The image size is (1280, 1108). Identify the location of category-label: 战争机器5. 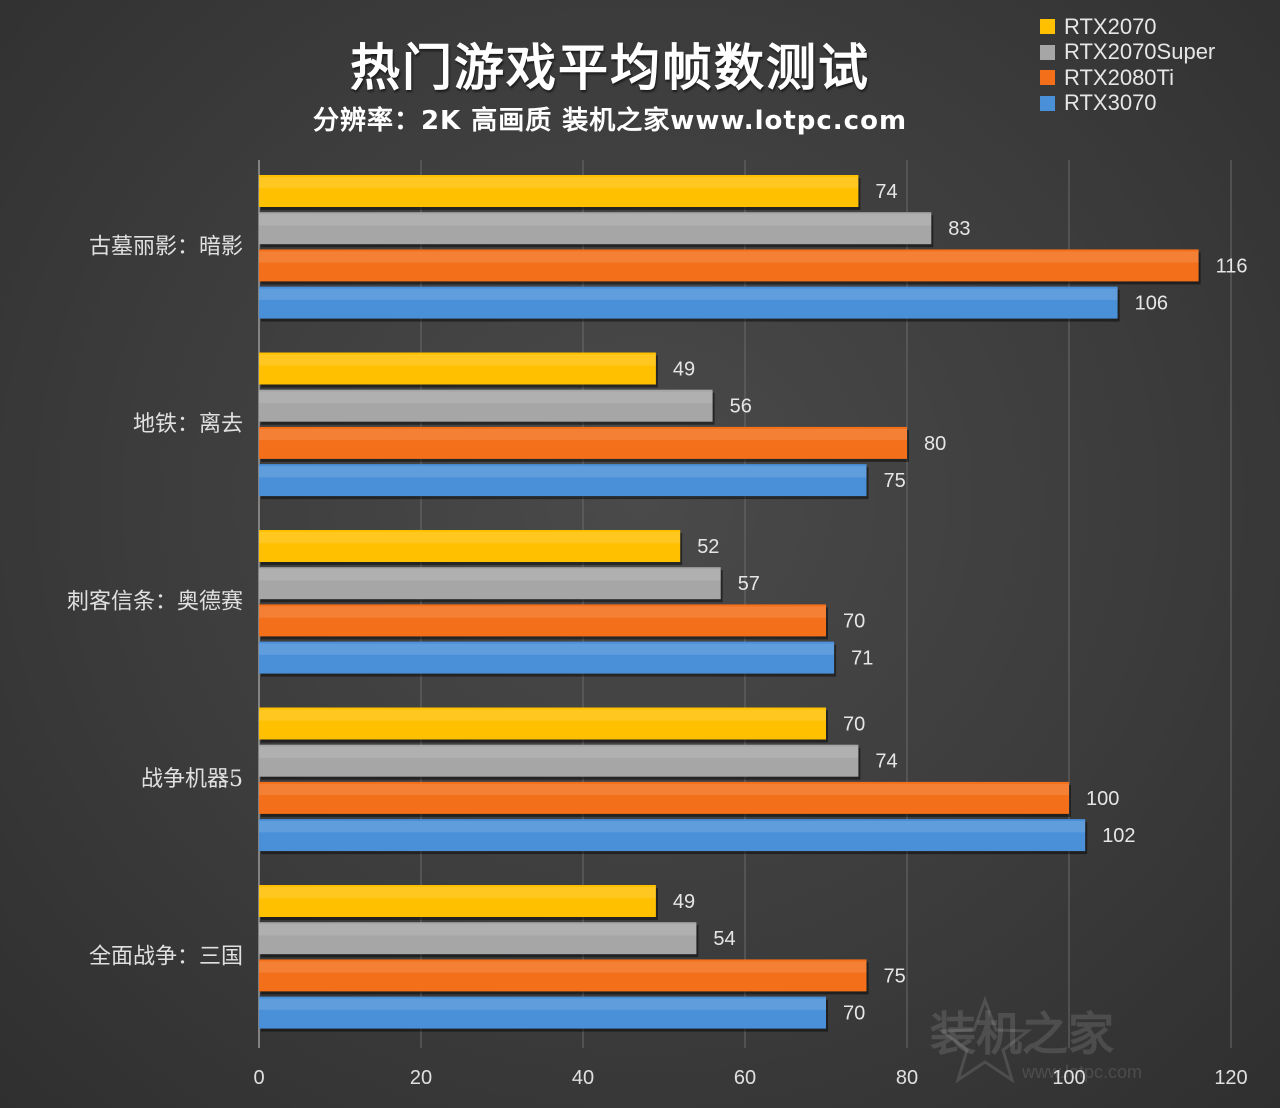
(192, 779).